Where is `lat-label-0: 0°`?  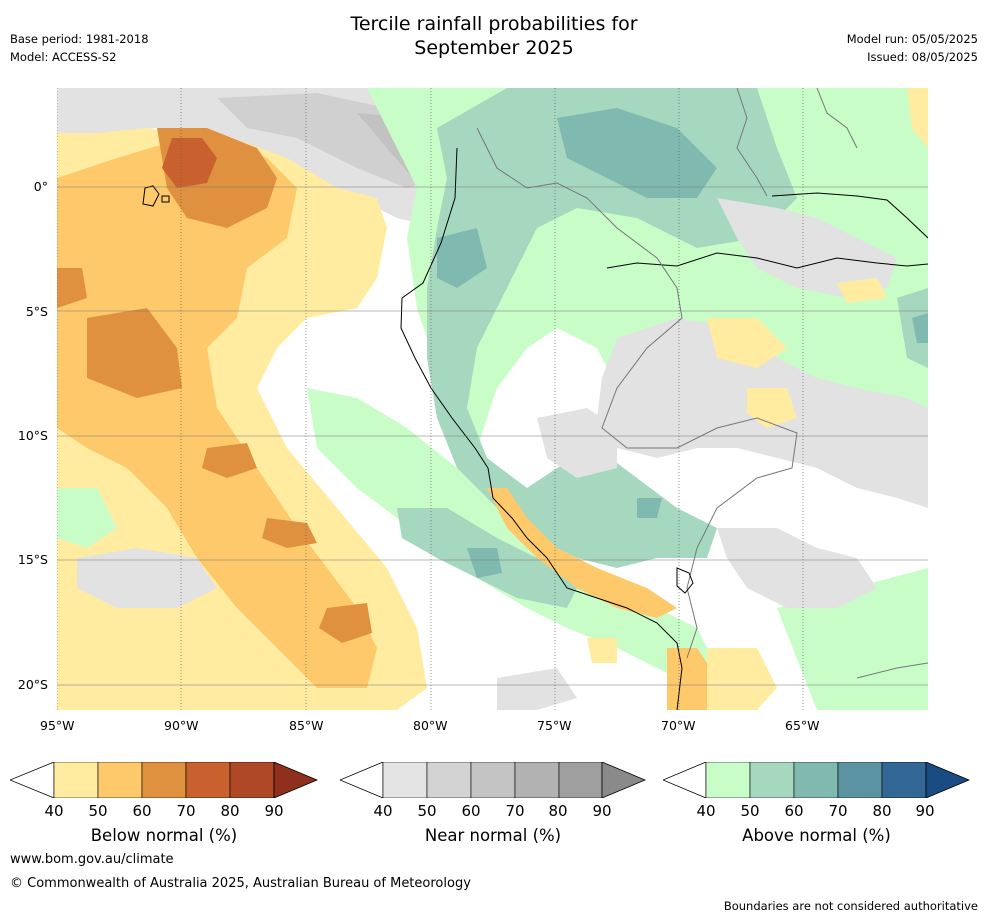 lat-label-0: 0° is located at coordinates (40, 186).